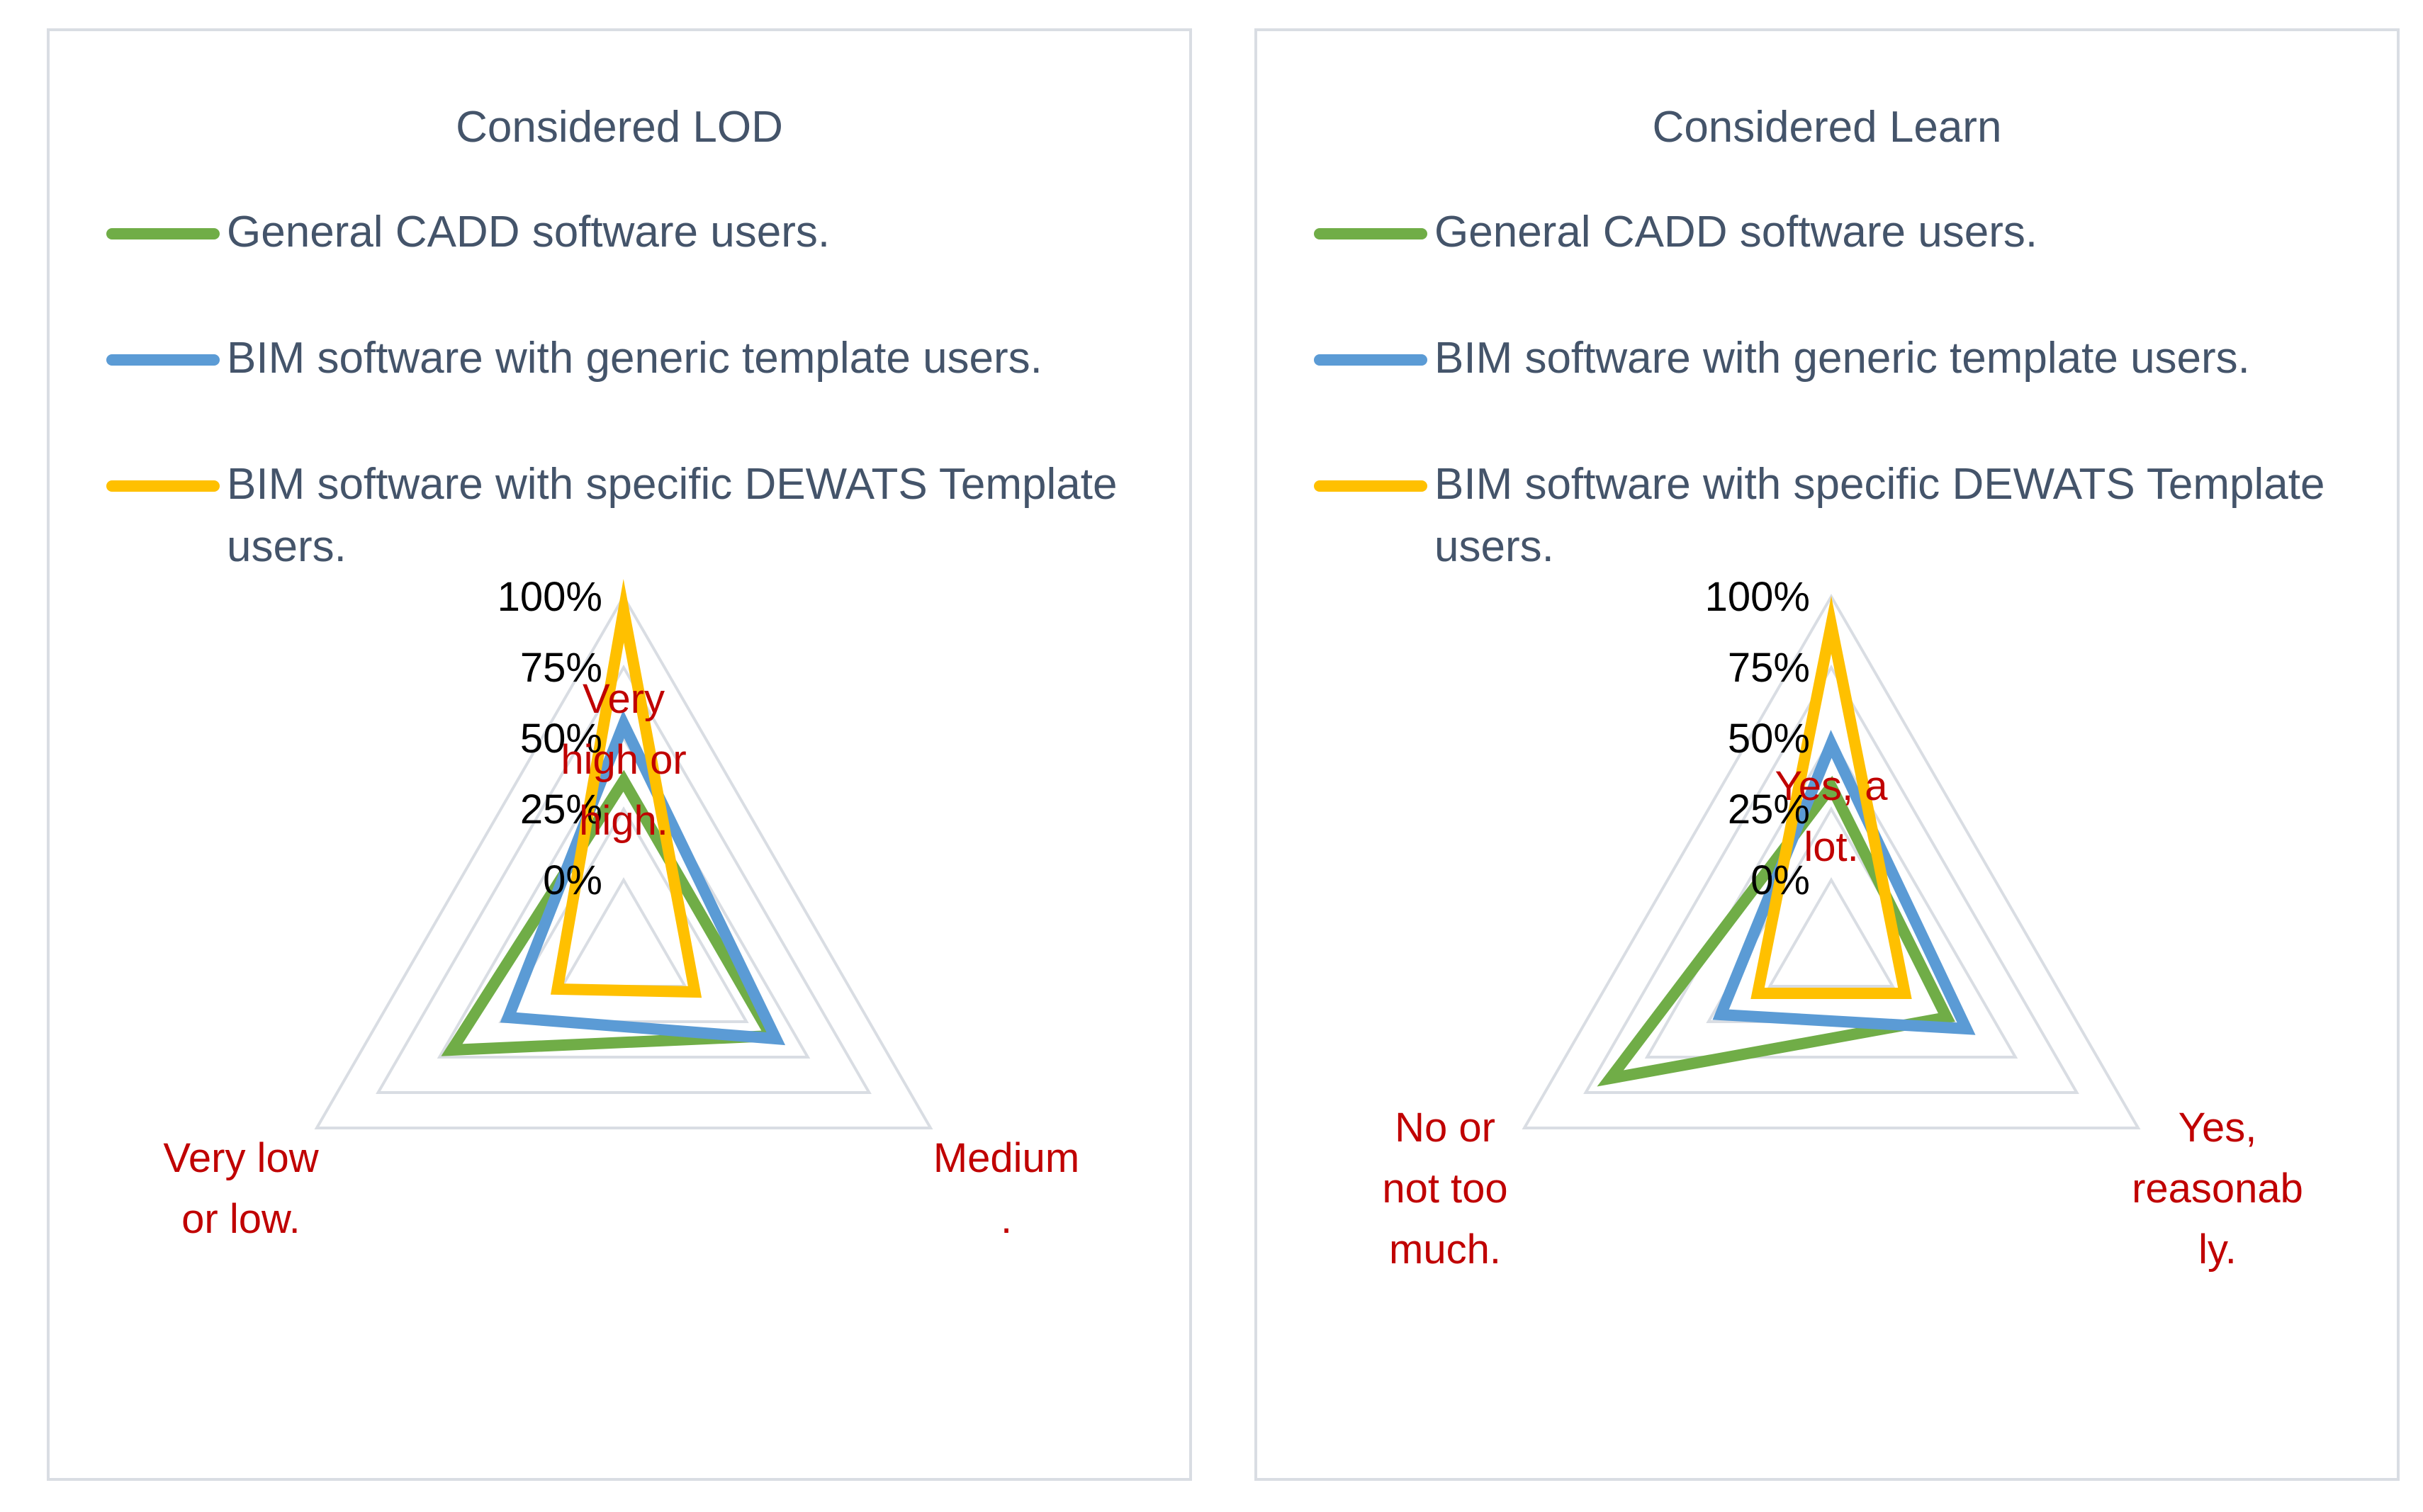 This screenshot has width=2423, height=1512. I want to click on category-label: No or not too much., so click(1444, 1189).